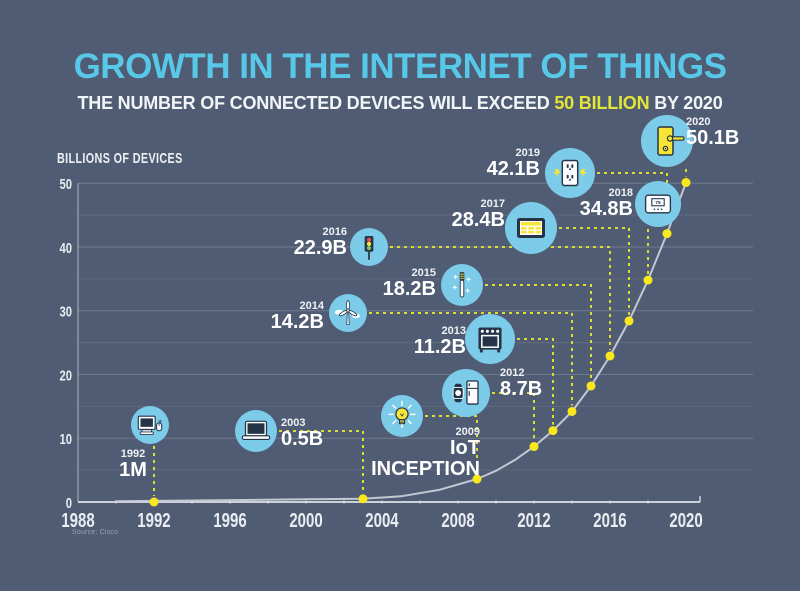 The width and height of the screenshot is (800, 591). I want to click on x-tick-label: 2012, so click(533, 520).